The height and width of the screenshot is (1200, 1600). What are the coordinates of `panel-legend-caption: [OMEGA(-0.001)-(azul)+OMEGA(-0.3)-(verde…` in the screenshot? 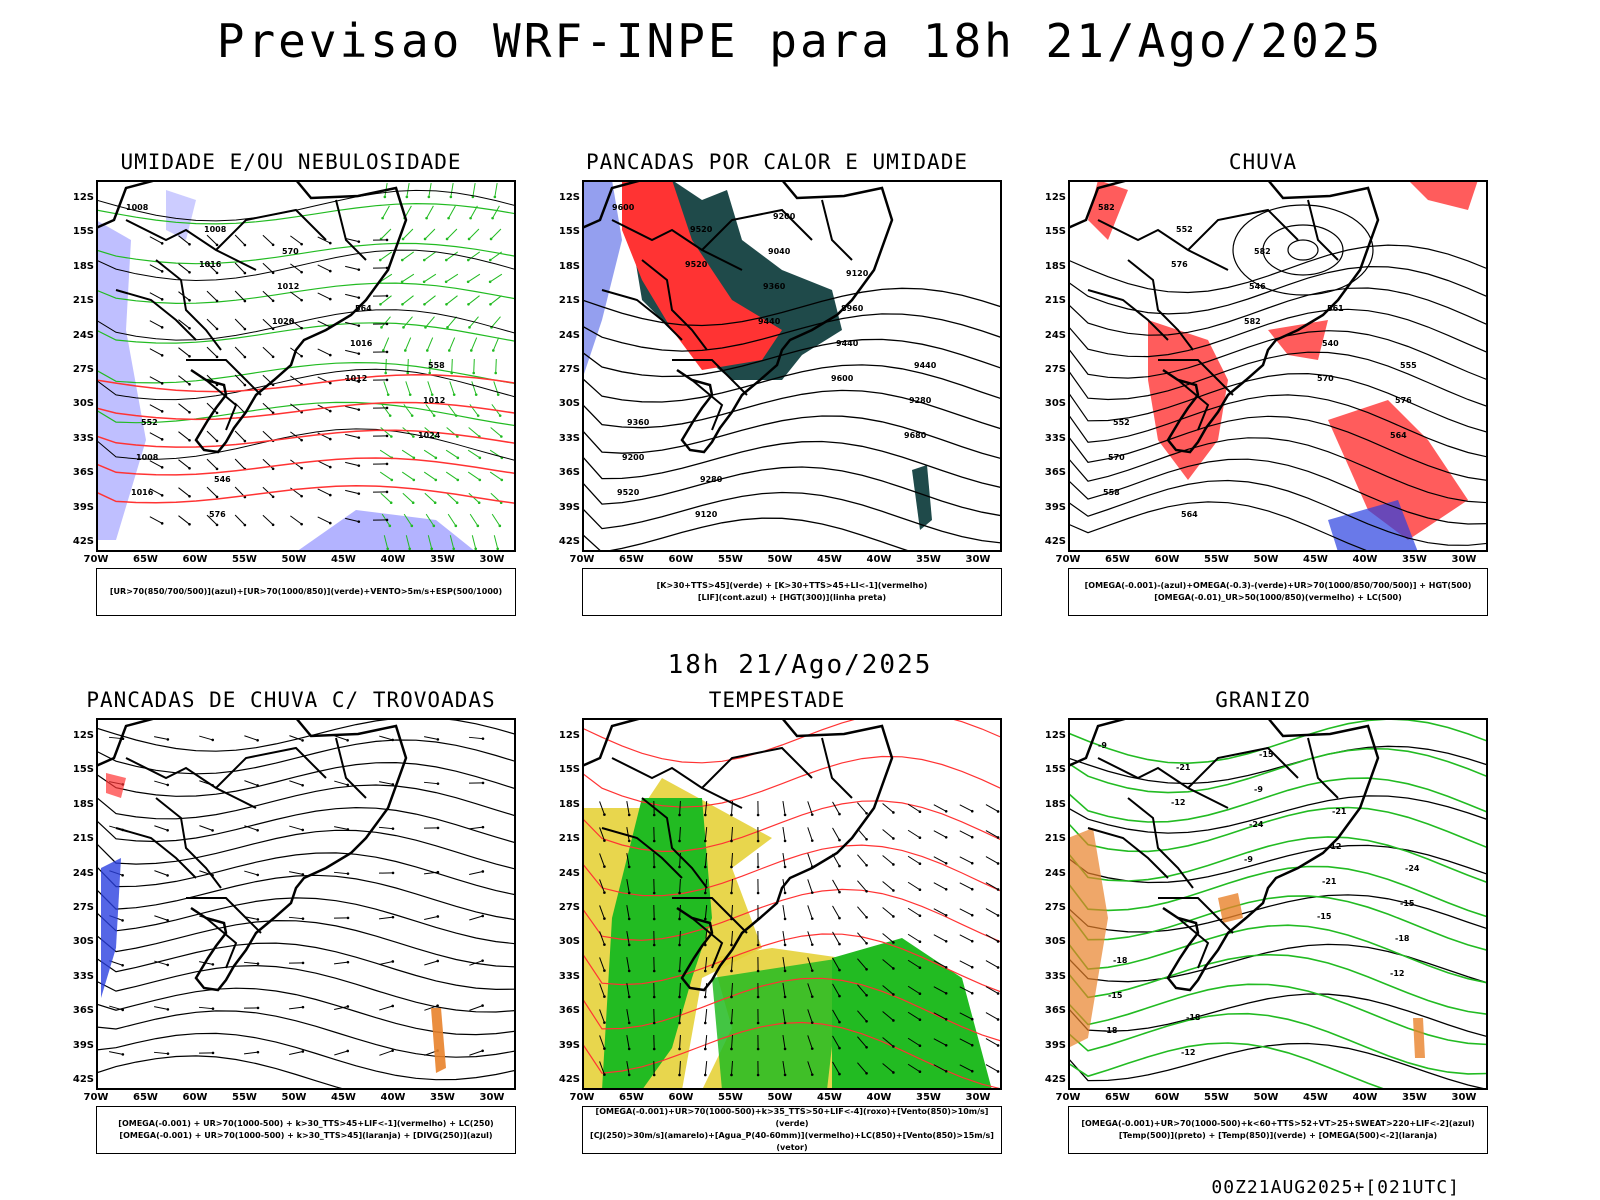 It's located at (1278, 592).